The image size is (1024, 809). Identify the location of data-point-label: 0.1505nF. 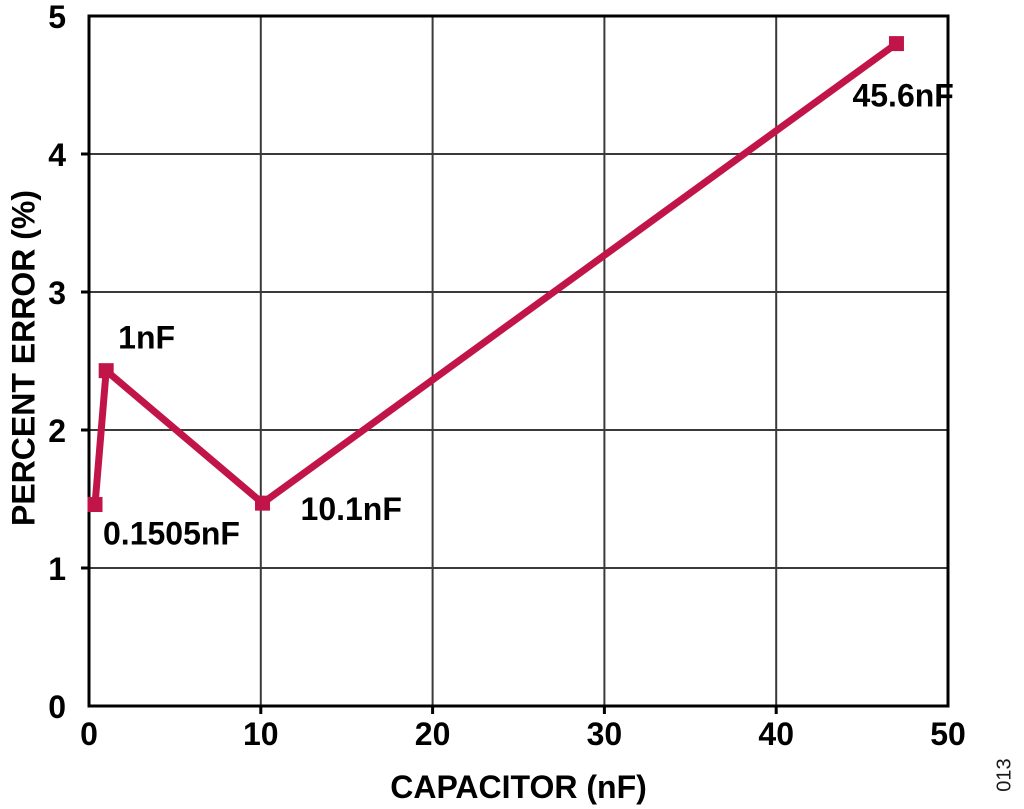
(171, 534).